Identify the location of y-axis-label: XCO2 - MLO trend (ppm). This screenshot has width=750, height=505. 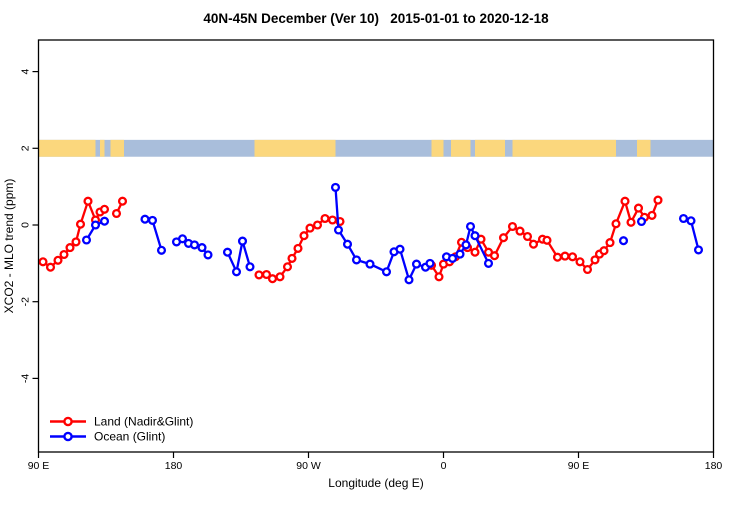
(9, 246).